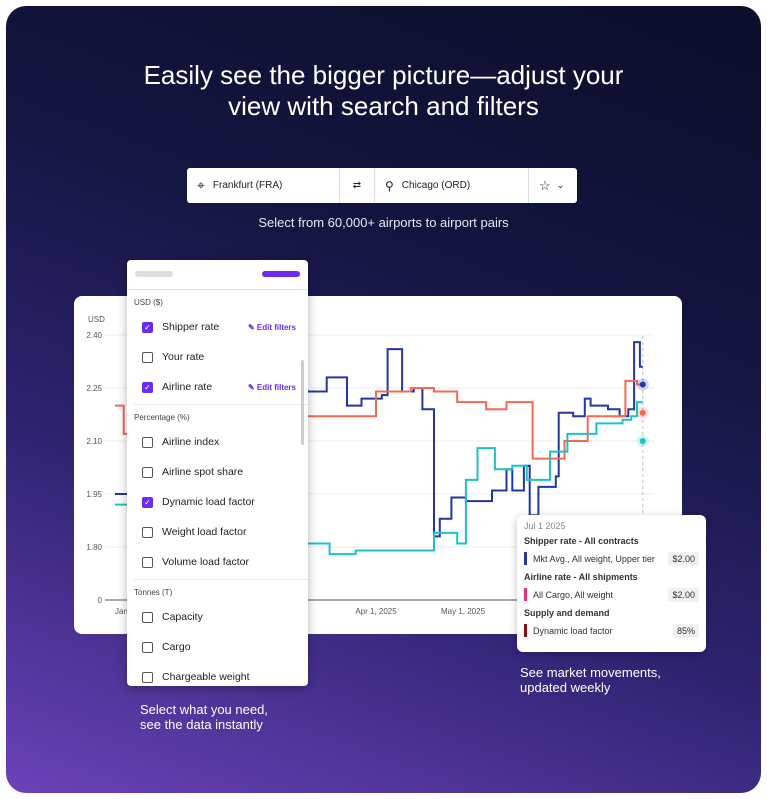 The height and width of the screenshot is (799, 767). I want to click on y-tick-label: 1.80, so click(94, 547).